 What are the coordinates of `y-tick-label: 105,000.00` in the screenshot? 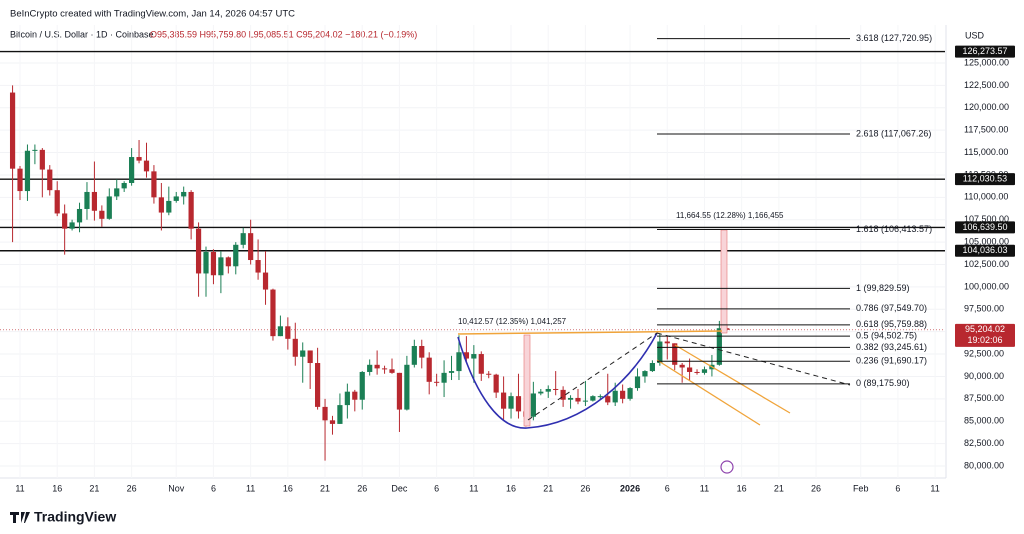 It's located at (986, 241).